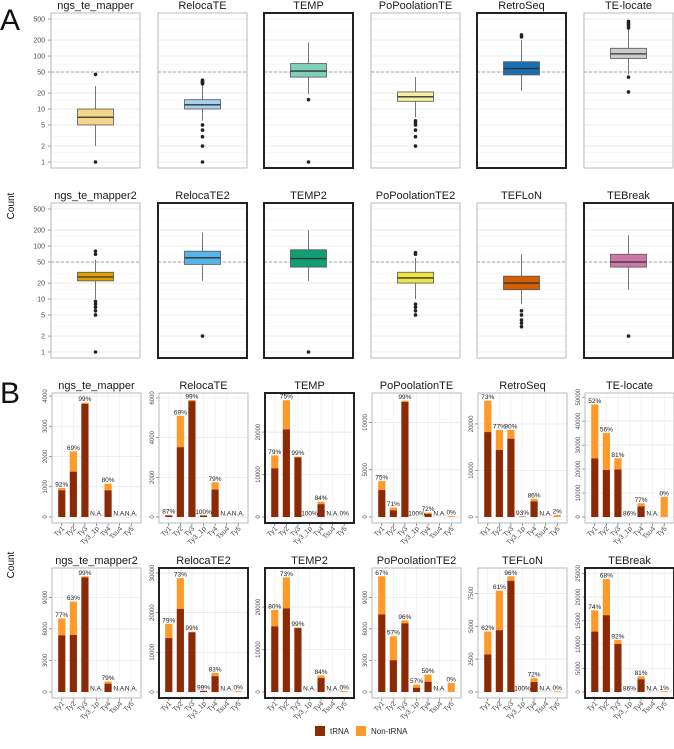  What do you see at coordinates (202, 274) in the screenshot?
I see `boxplot-panel: RelocaTE2` at bounding box center [202, 274].